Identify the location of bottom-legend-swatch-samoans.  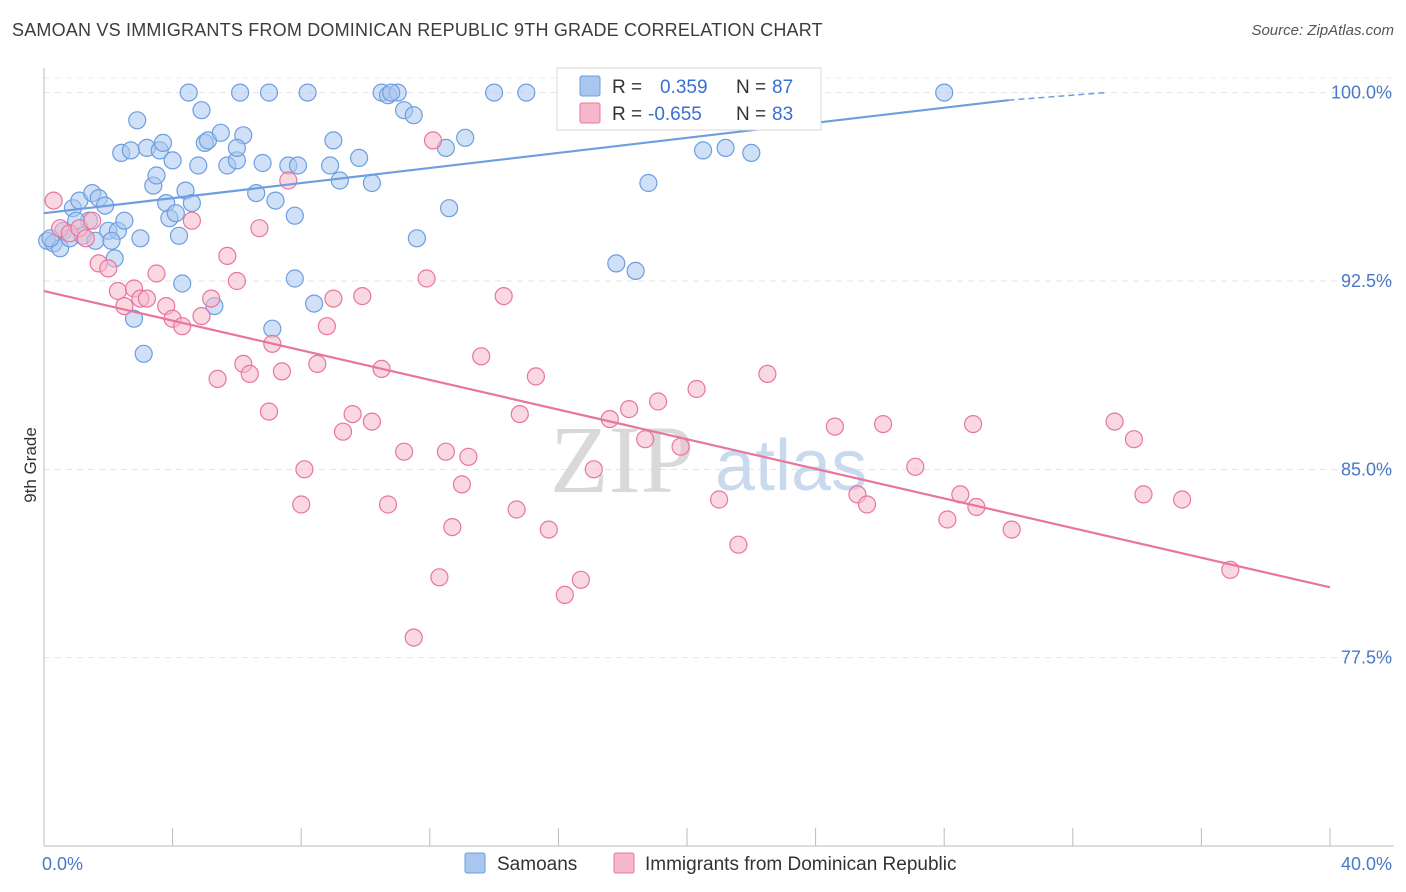
(475, 863).